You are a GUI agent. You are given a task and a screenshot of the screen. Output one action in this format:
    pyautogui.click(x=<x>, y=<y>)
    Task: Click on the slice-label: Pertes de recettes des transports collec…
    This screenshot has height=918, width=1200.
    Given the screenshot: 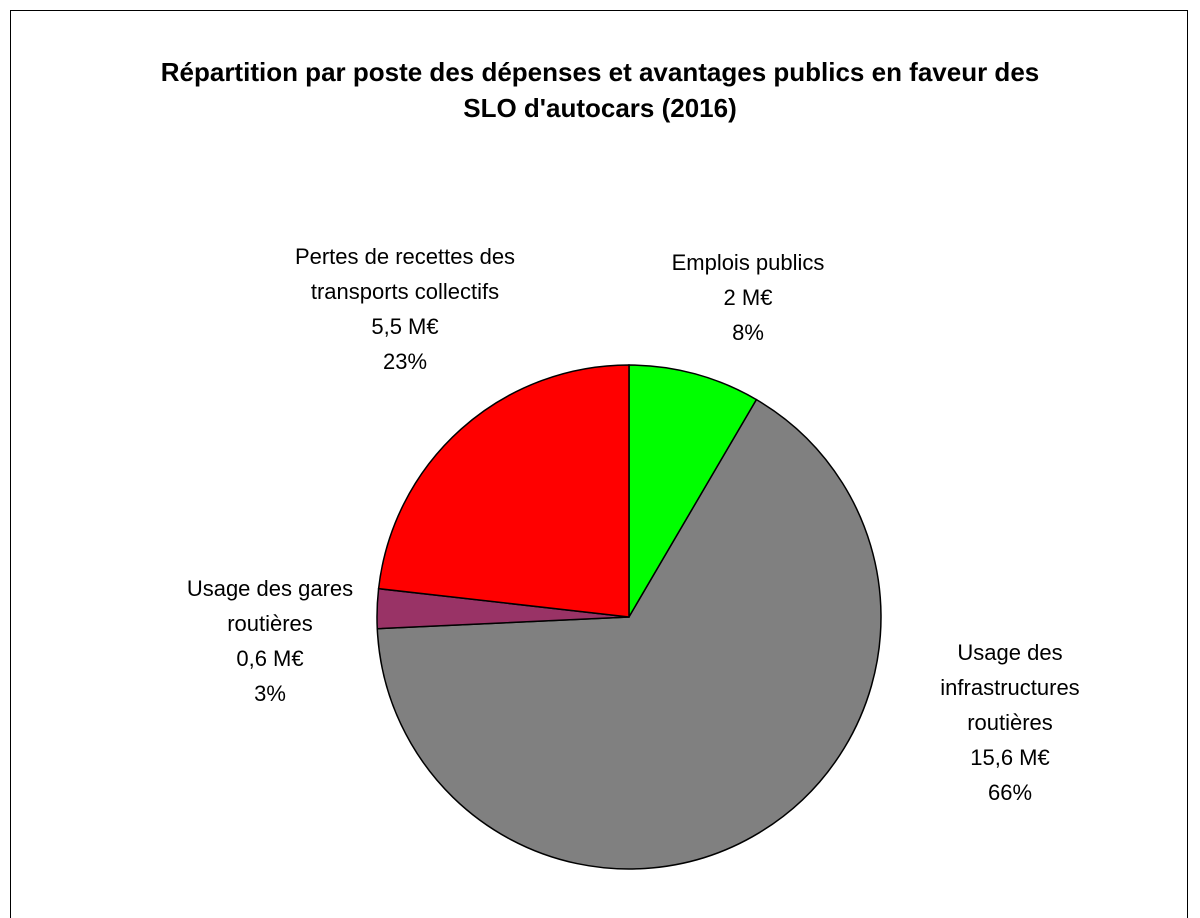 What is the action you would take?
    pyautogui.click(x=405, y=309)
    